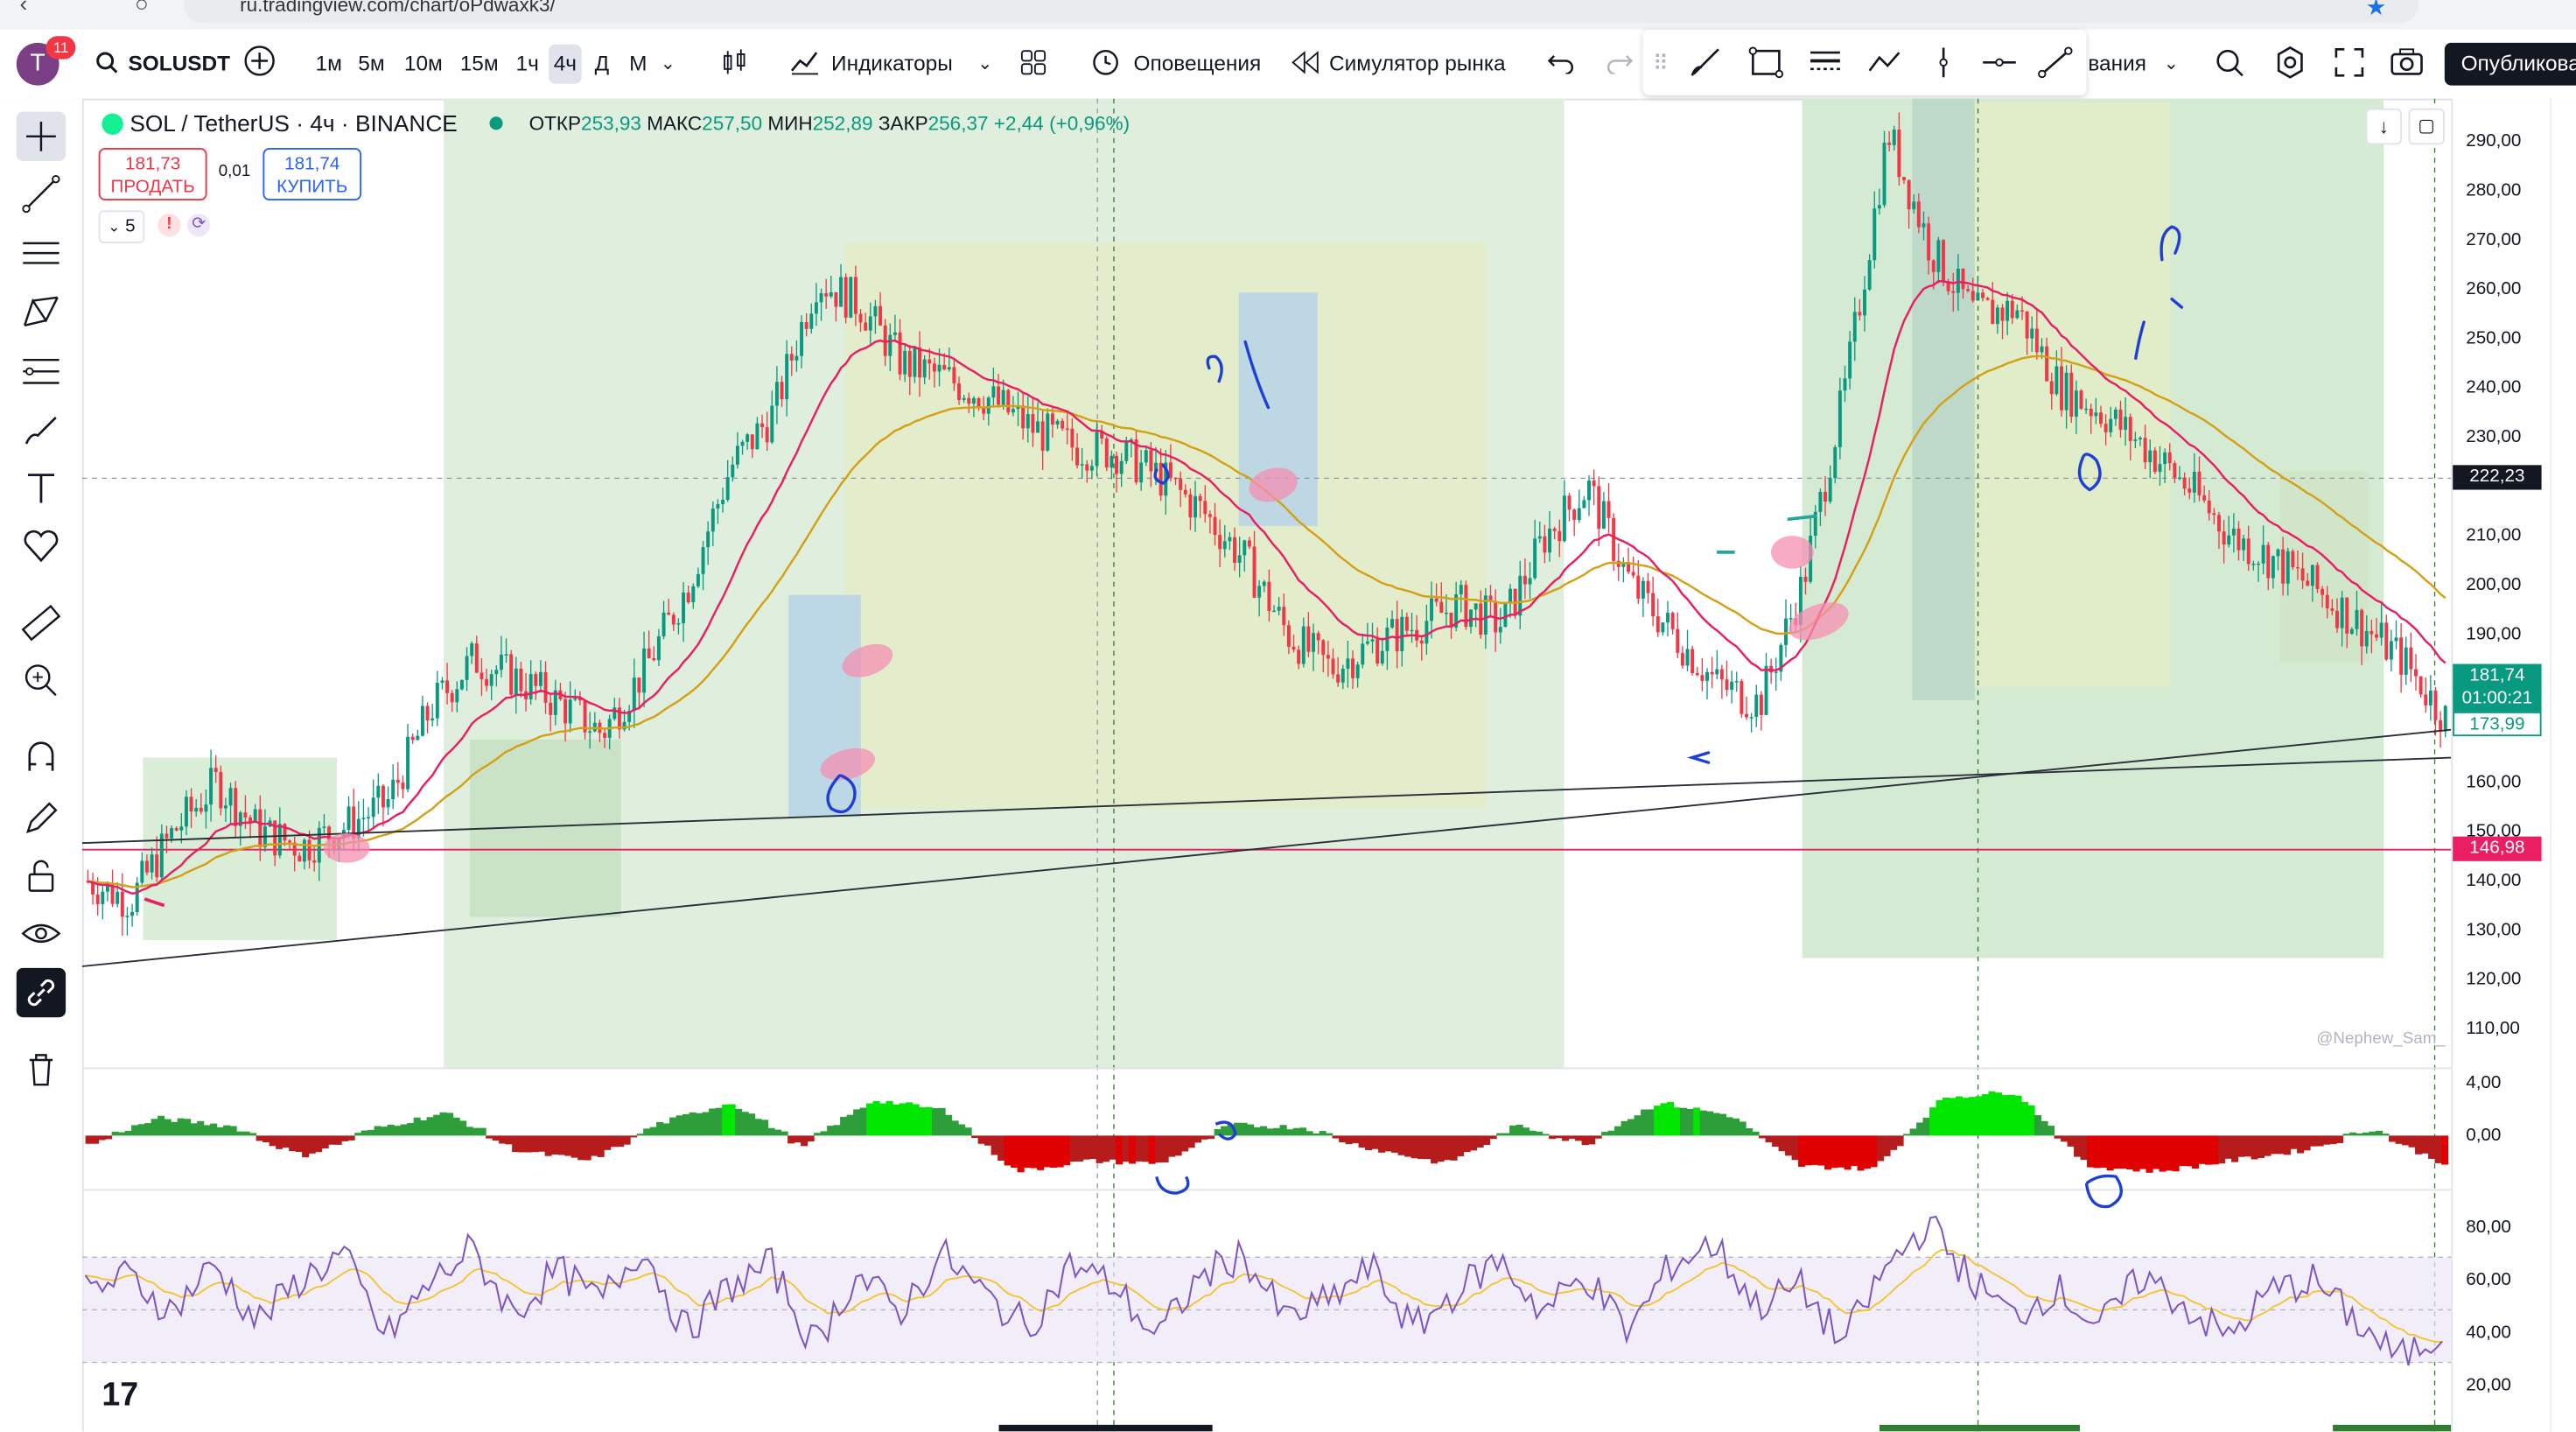 The width and height of the screenshot is (2576, 1432). Describe the element at coordinates (303, 124) in the screenshot. I see `chart-symbol-title: SOL / TetherUS · 4ч · BINANCE` at that location.